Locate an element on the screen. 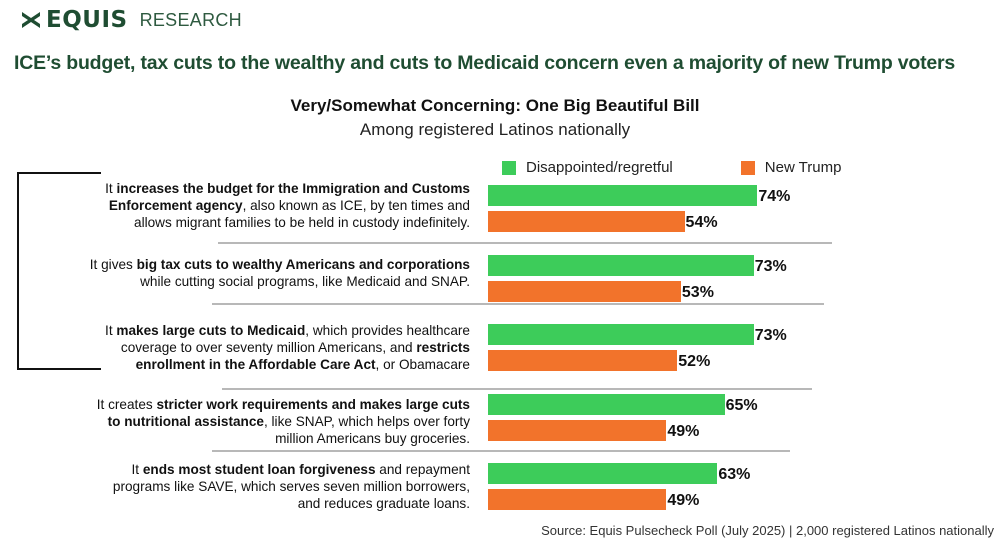 Image resolution: width=1000 pixels, height=545 pixels. label-text: It gives is located at coordinates (113, 264).